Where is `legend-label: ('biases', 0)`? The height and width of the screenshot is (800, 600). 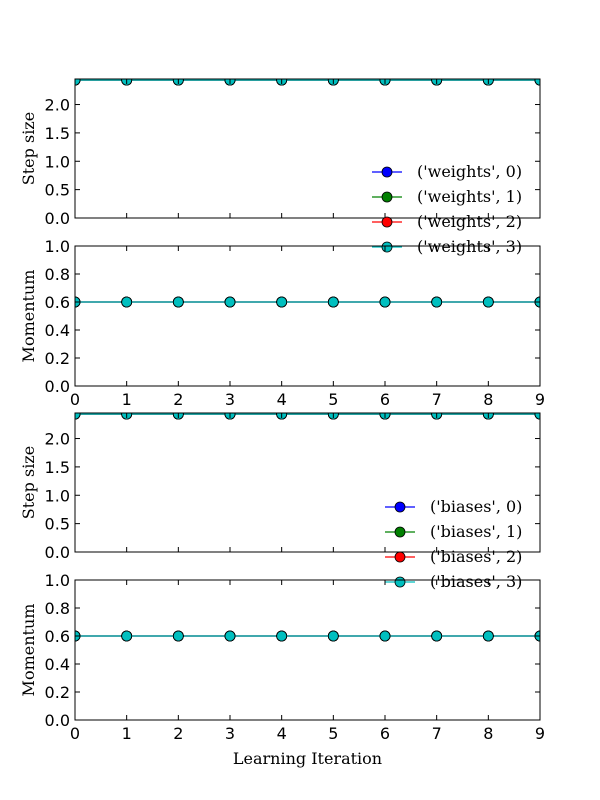
legend-label: ('biases', 0) is located at coordinates (476, 506).